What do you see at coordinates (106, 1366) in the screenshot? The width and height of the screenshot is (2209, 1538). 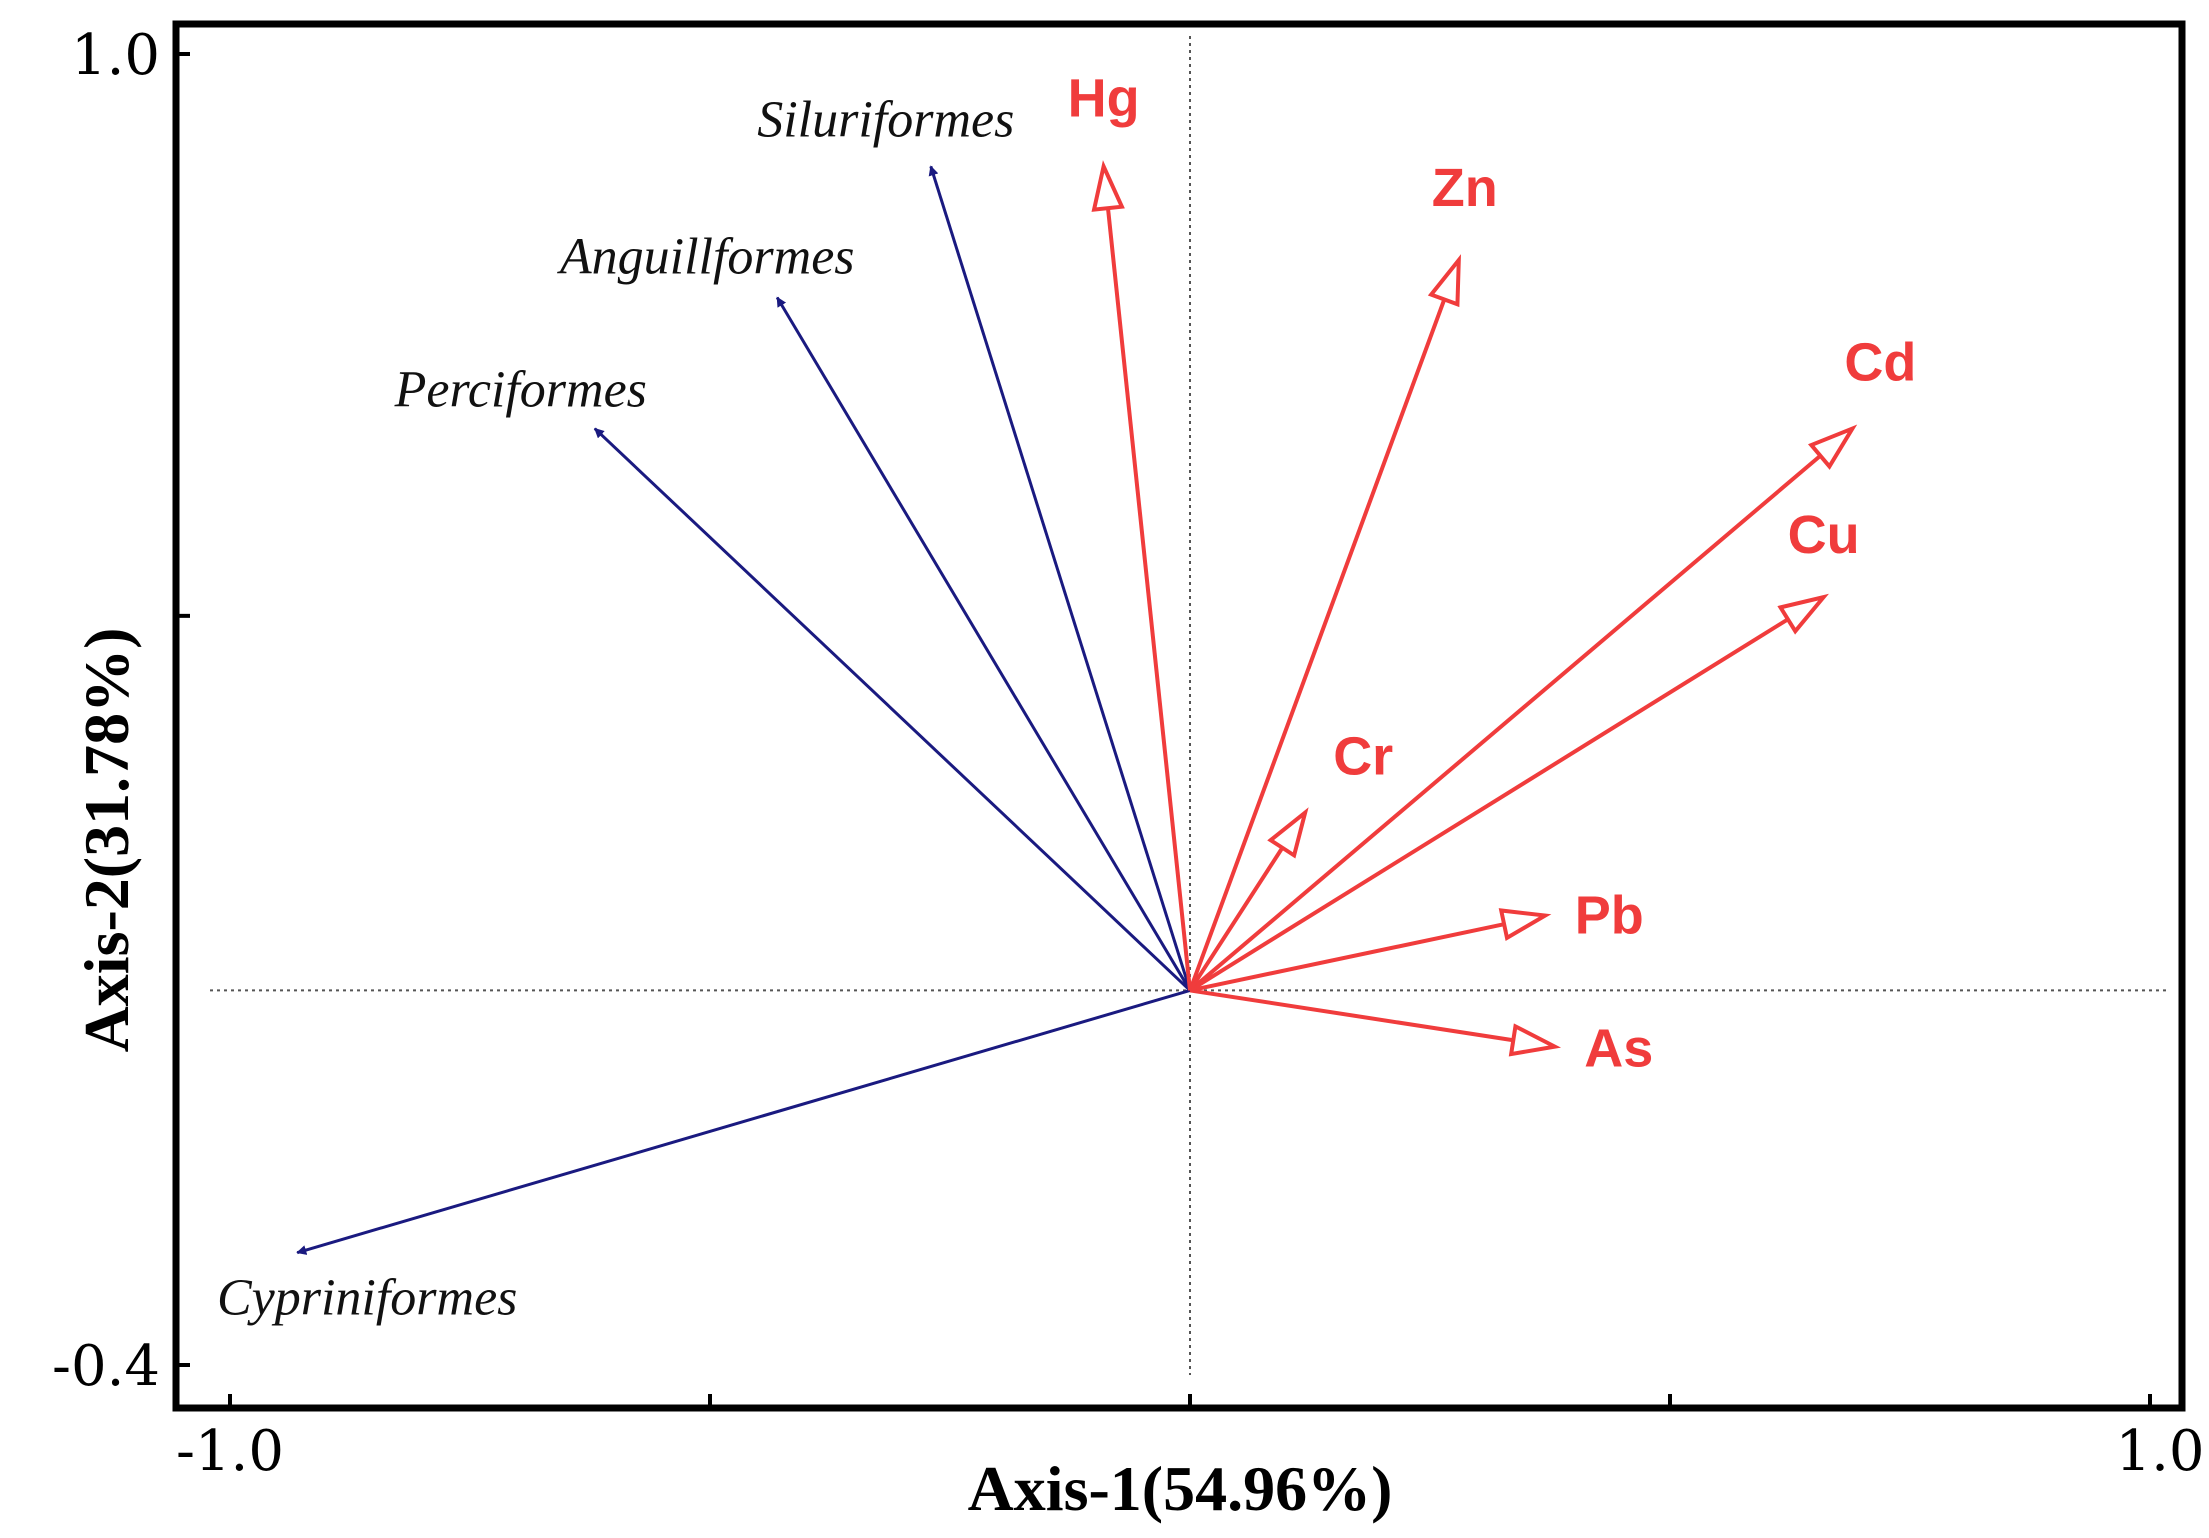 I see `y-tick-label-bottom: -0.4` at bounding box center [106, 1366].